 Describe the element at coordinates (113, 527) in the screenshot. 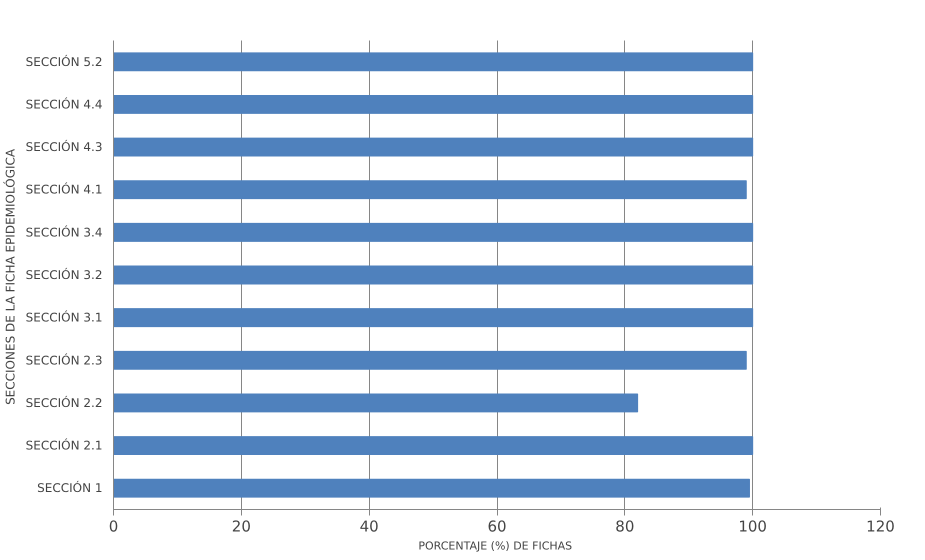

I see `x-tick-label: 0` at that location.